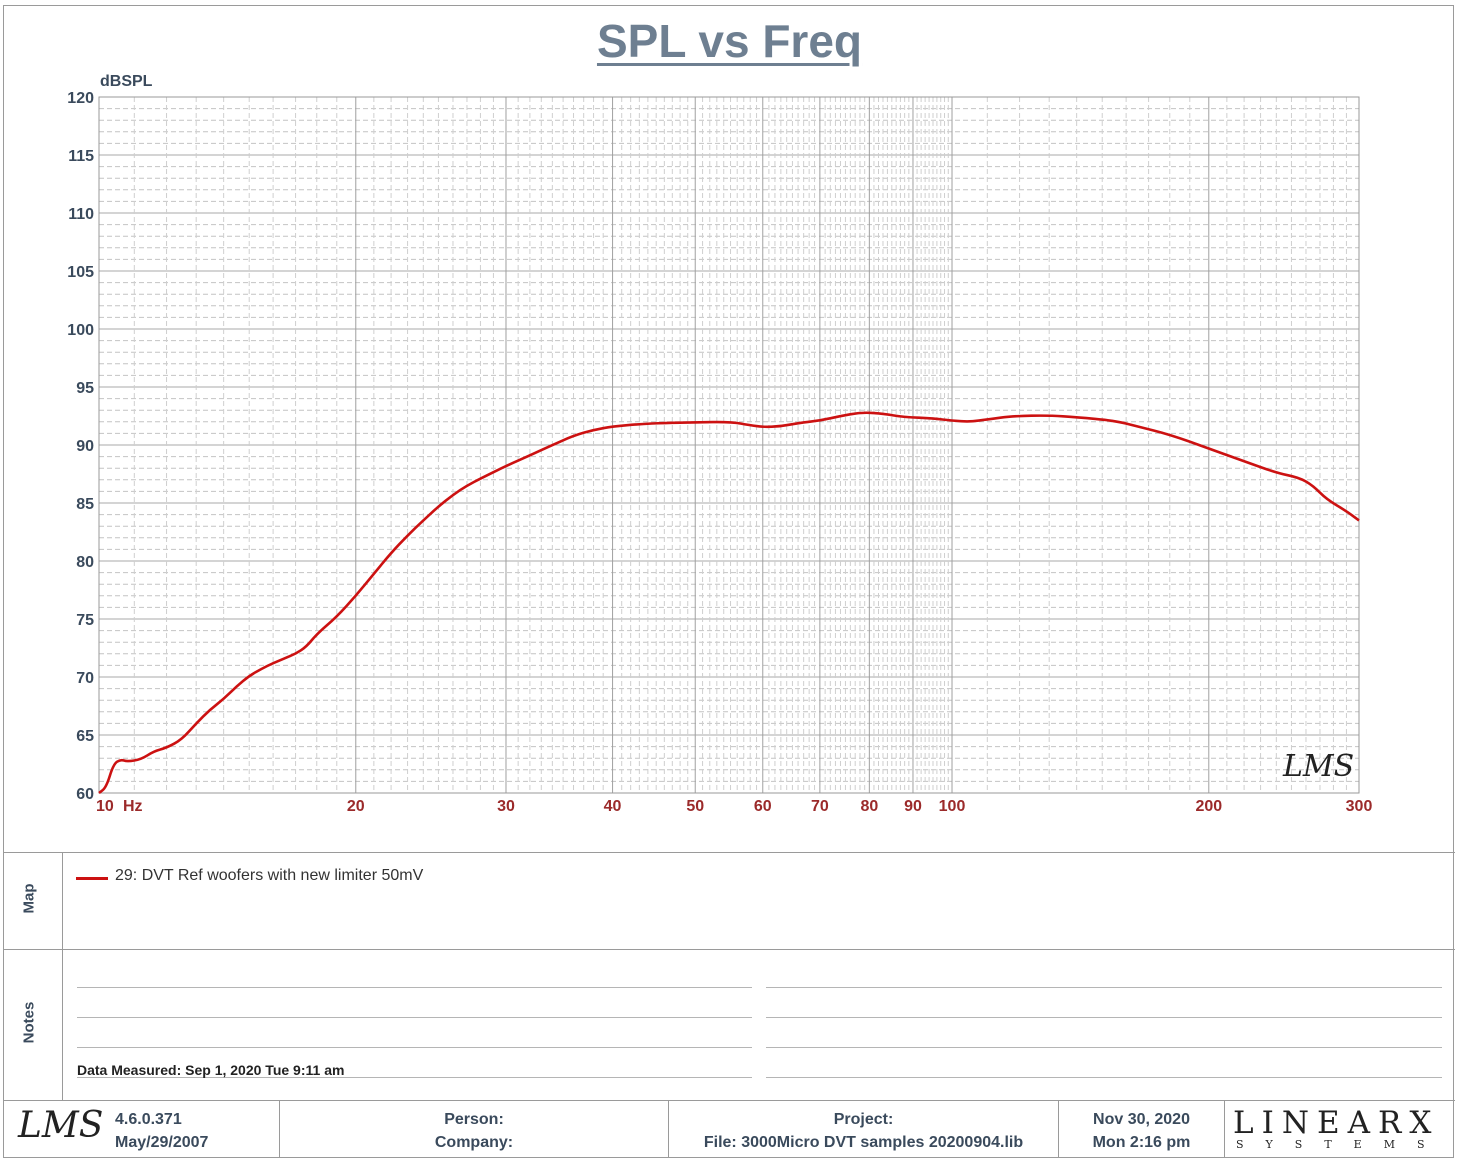  Describe the element at coordinates (105, 806) in the screenshot. I see `x-tick-label: 10` at that location.